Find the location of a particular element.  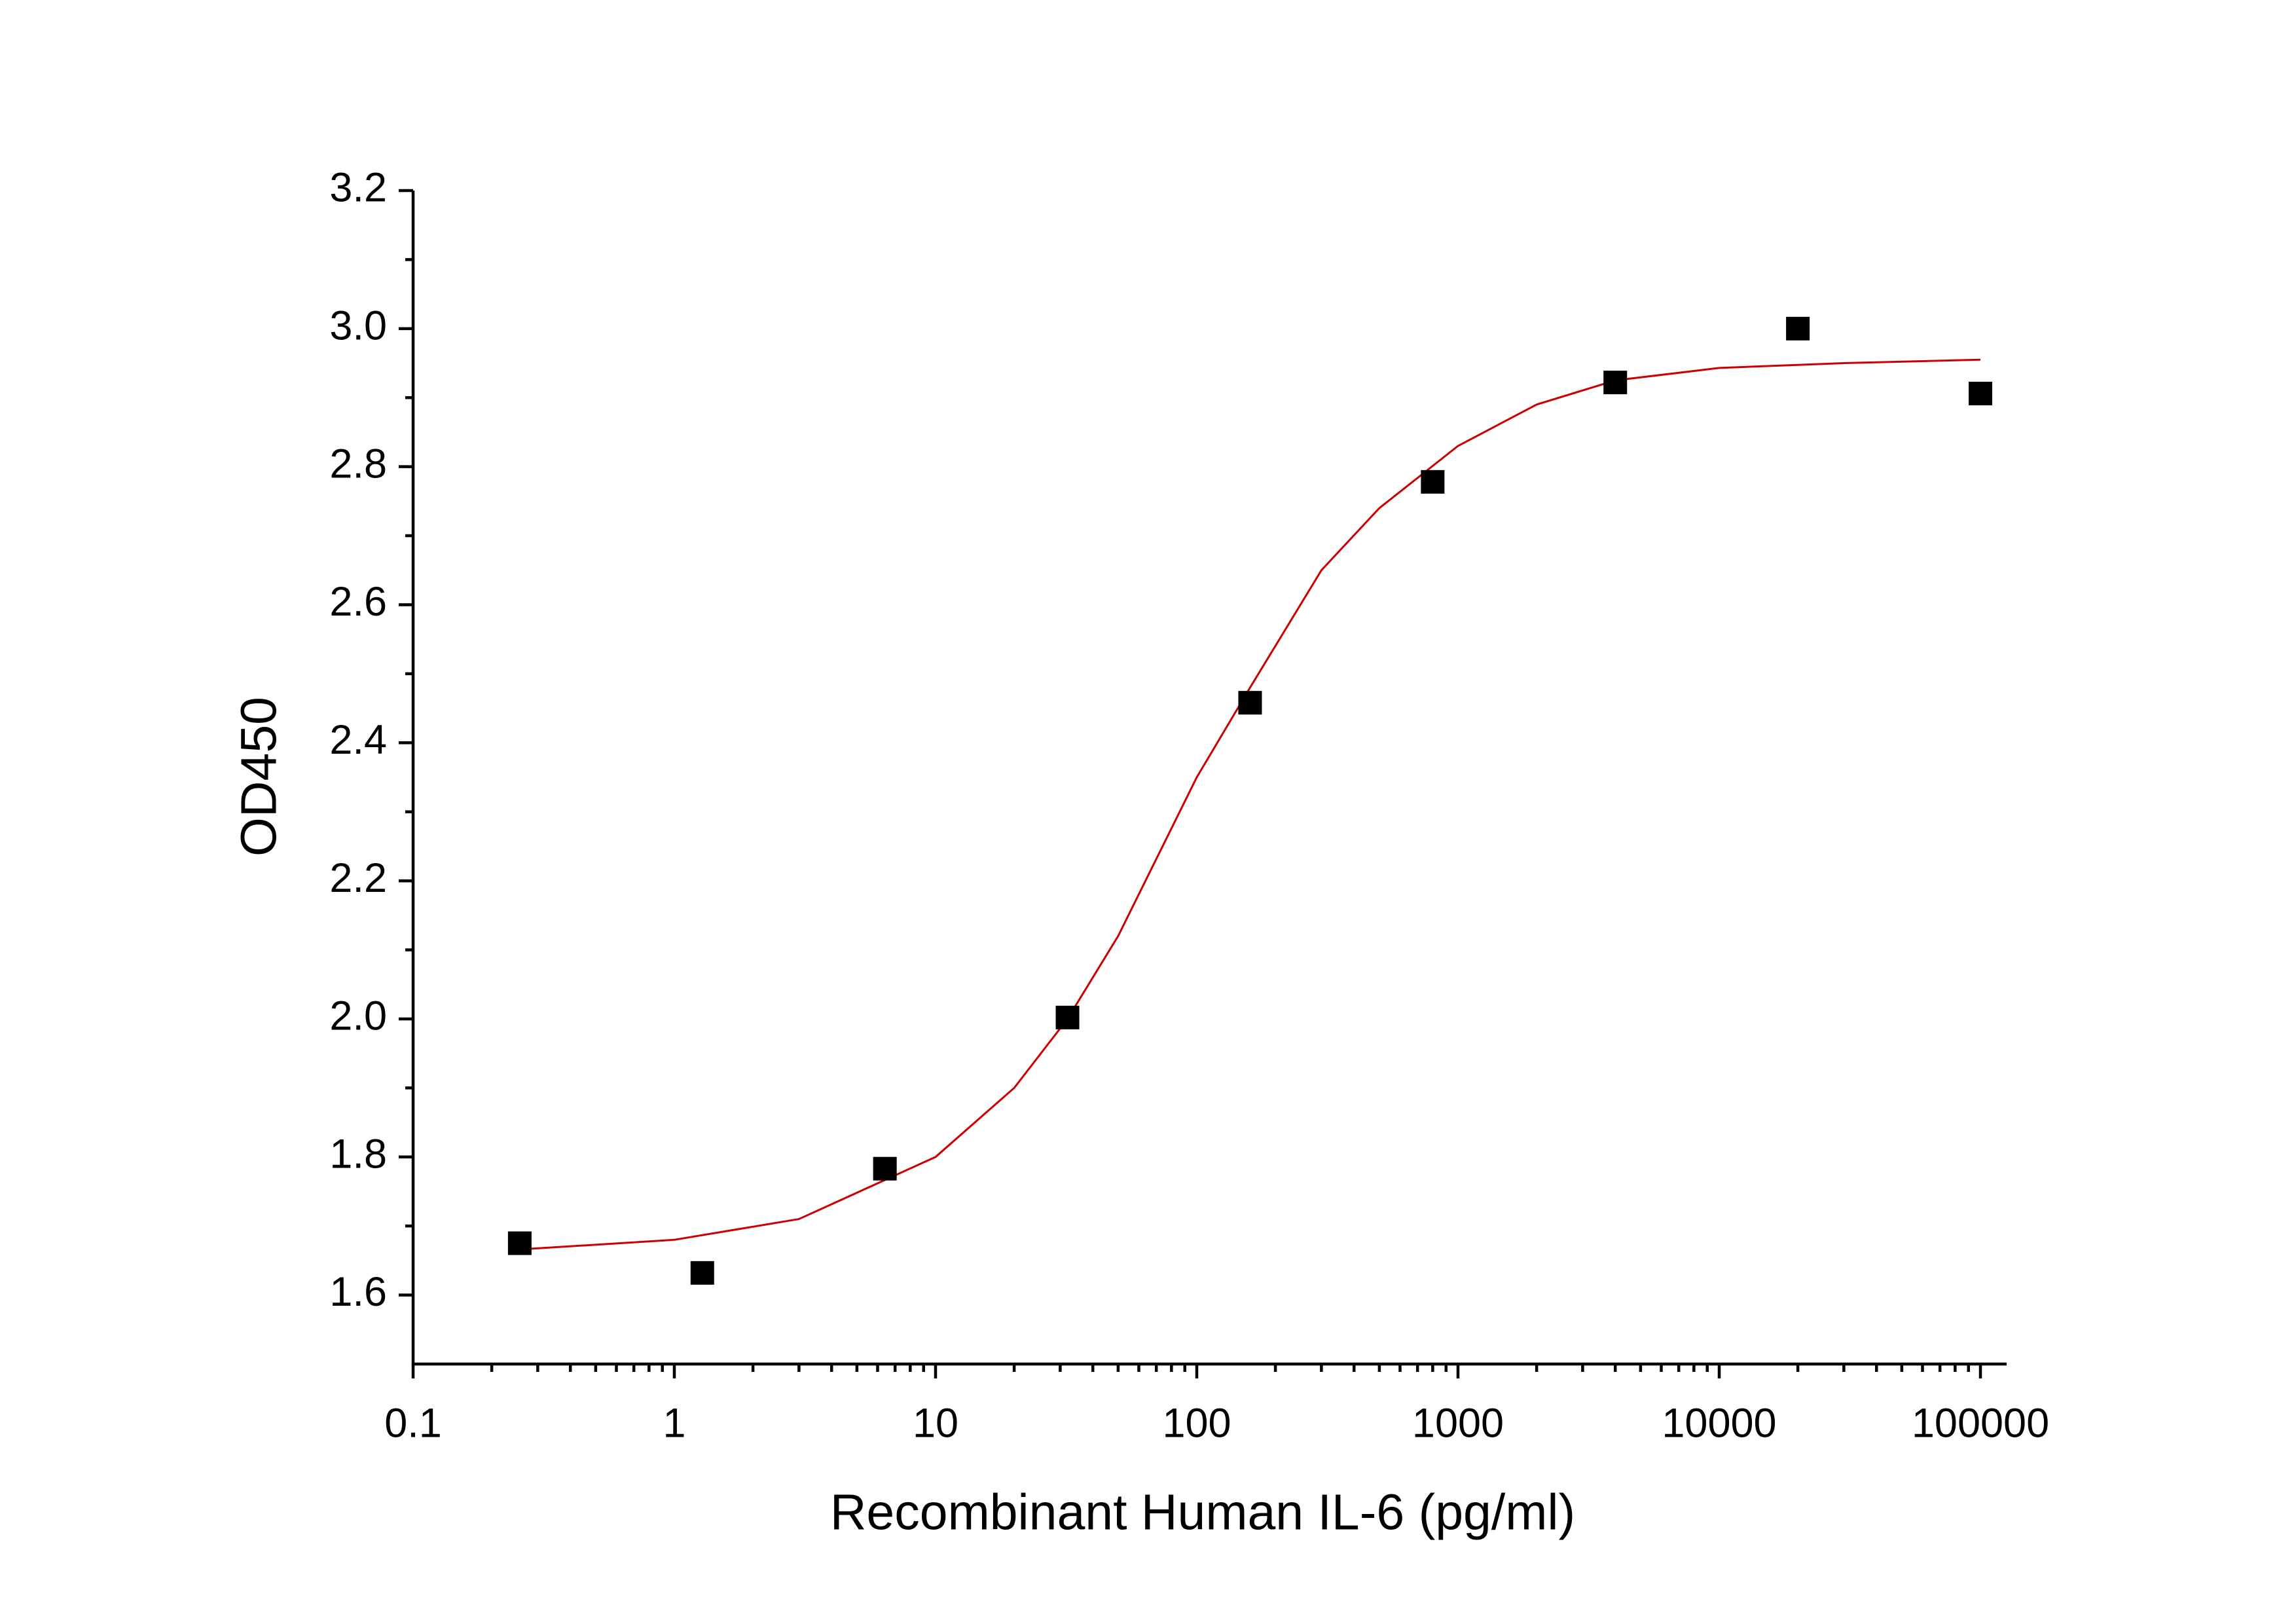

x-tick-label: 1000 is located at coordinates (1458, 1424).